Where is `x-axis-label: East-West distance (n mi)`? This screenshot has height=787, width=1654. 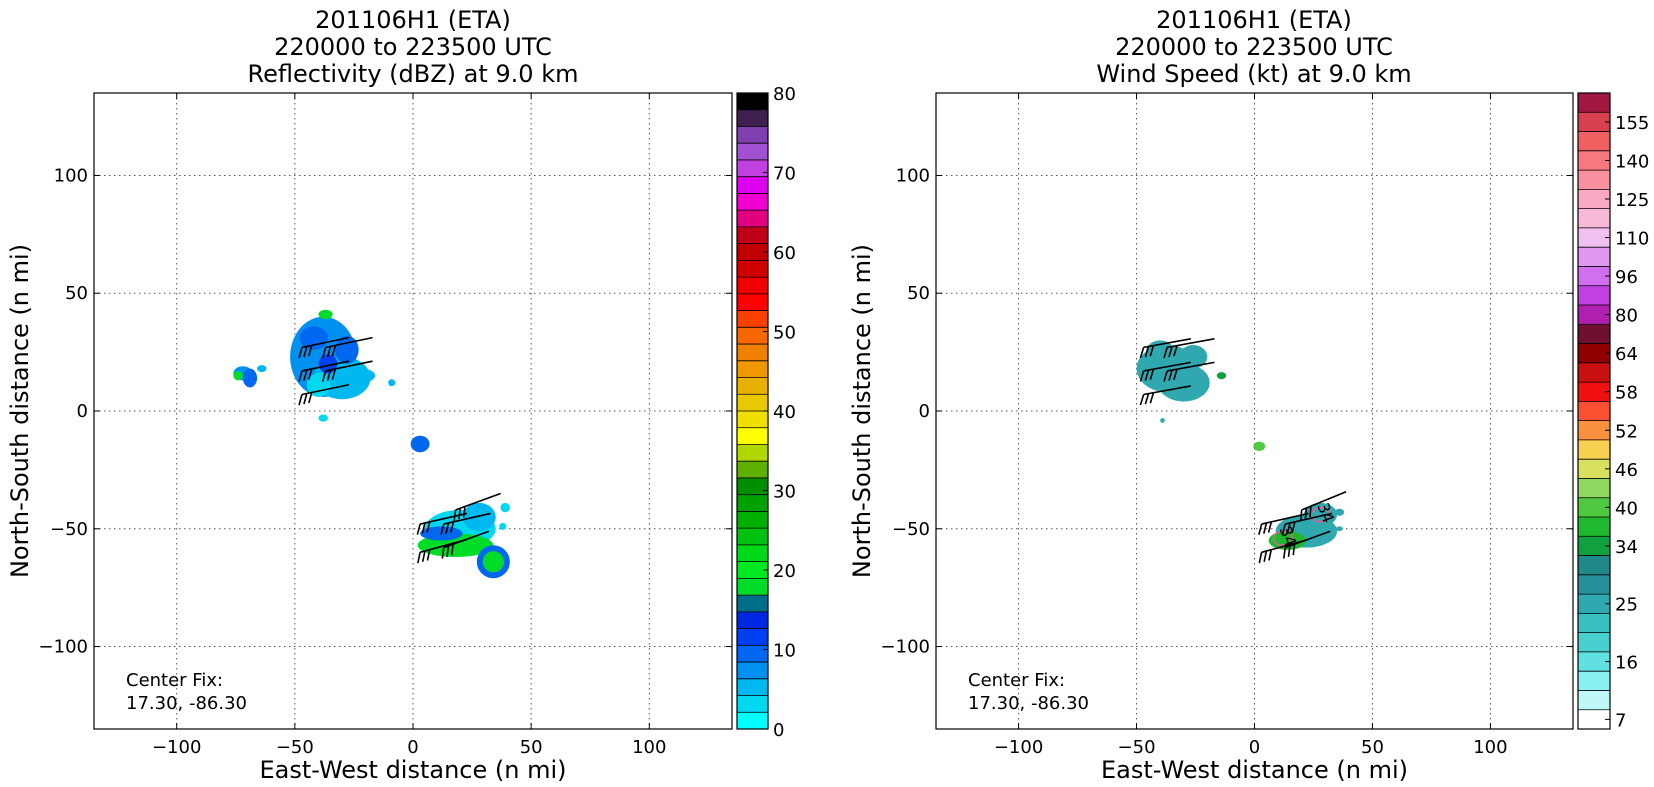 x-axis-label: East-West distance (n mi) is located at coordinates (1254, 770).